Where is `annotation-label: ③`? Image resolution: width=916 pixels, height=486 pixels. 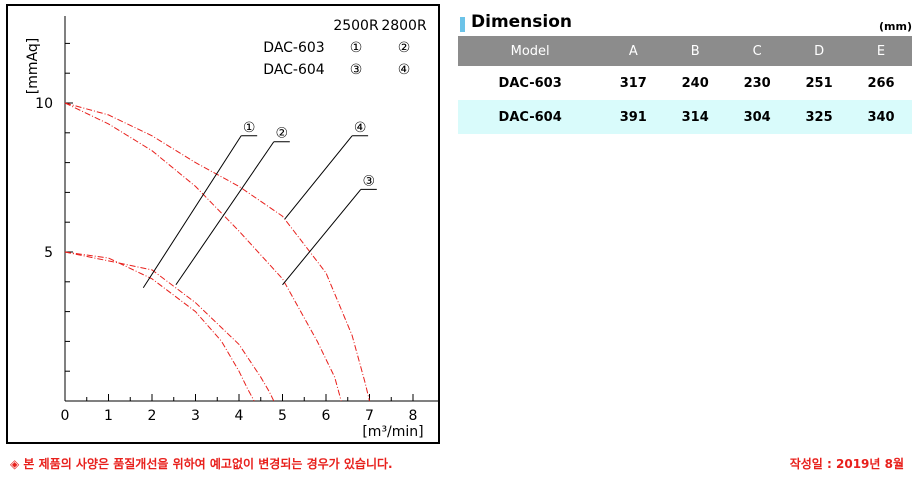 annotation-label: ③ is located at coordinates (369, 181).